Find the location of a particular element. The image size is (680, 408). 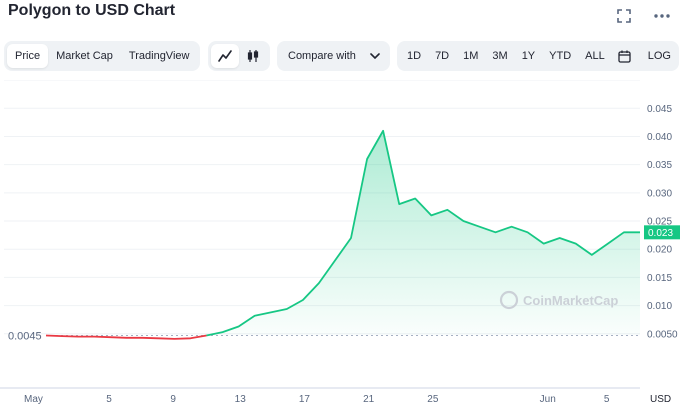

view-tabs: Price Market Cap TradingView is located at coordinates (102, 56).